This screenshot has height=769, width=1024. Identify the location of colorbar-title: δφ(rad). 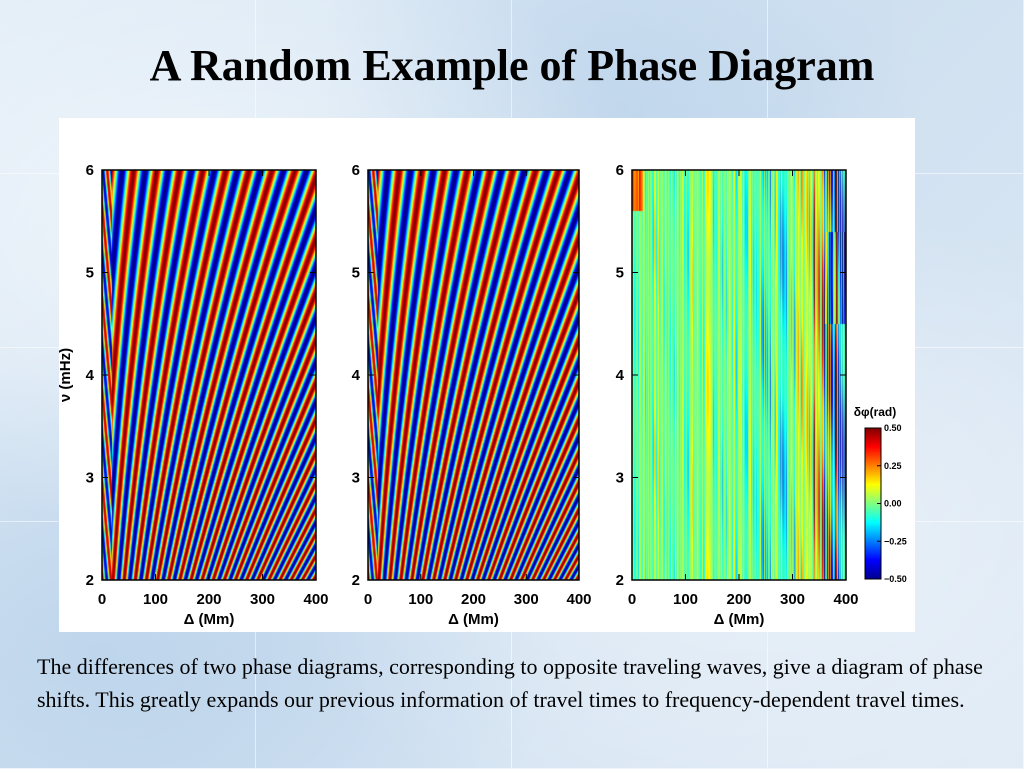
(875, 412).